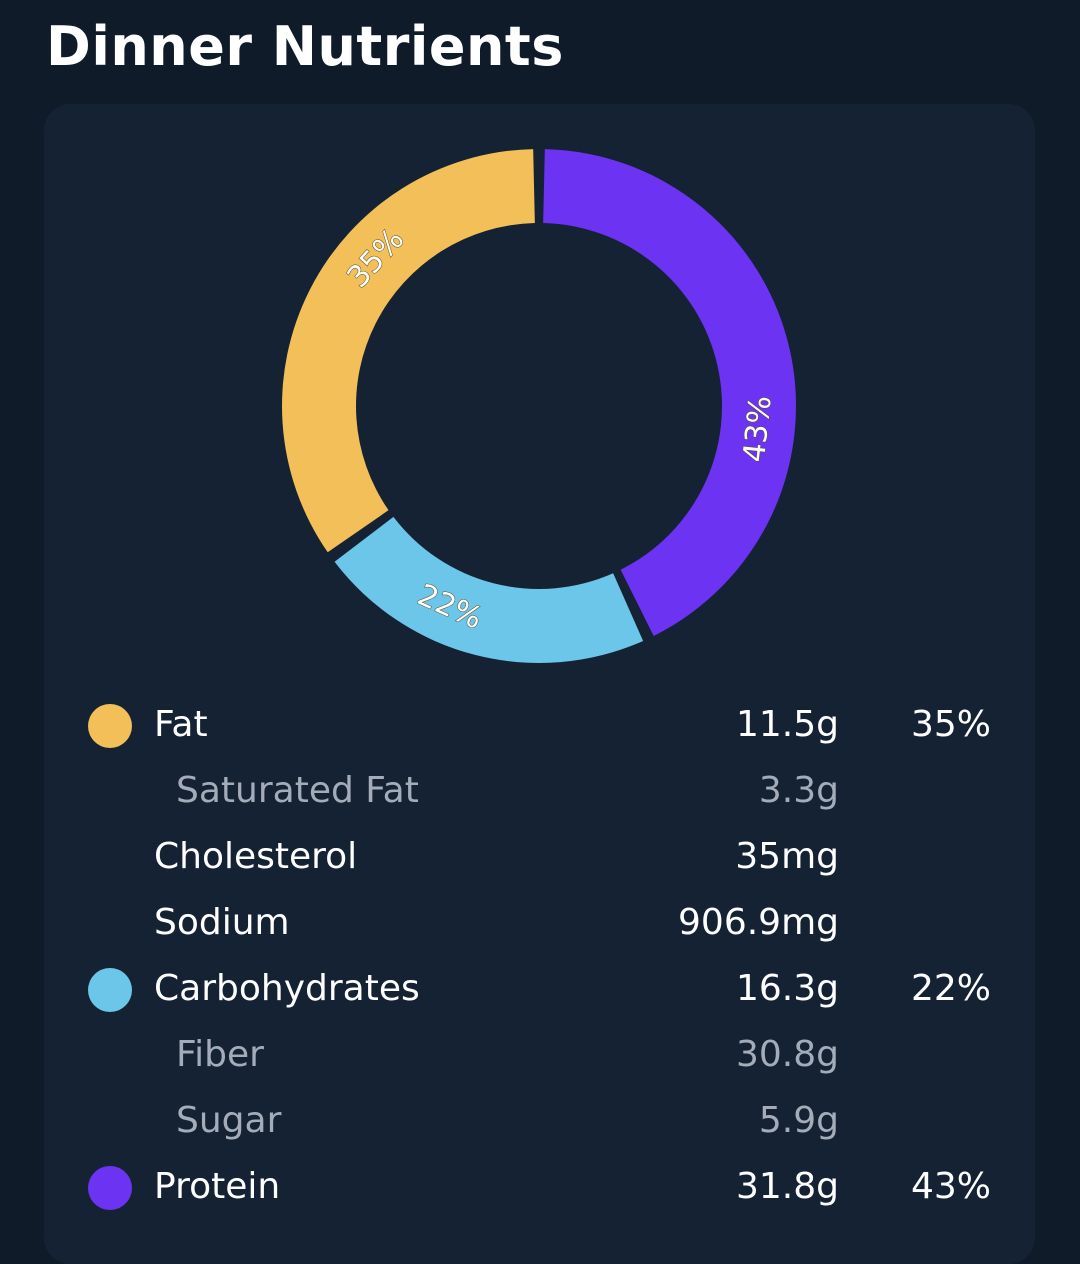  What do you see at coordinates (787, 1186) in the screenshot?
I see `nutrient-amount: 31.8g` at bounding box center [787, 1186].